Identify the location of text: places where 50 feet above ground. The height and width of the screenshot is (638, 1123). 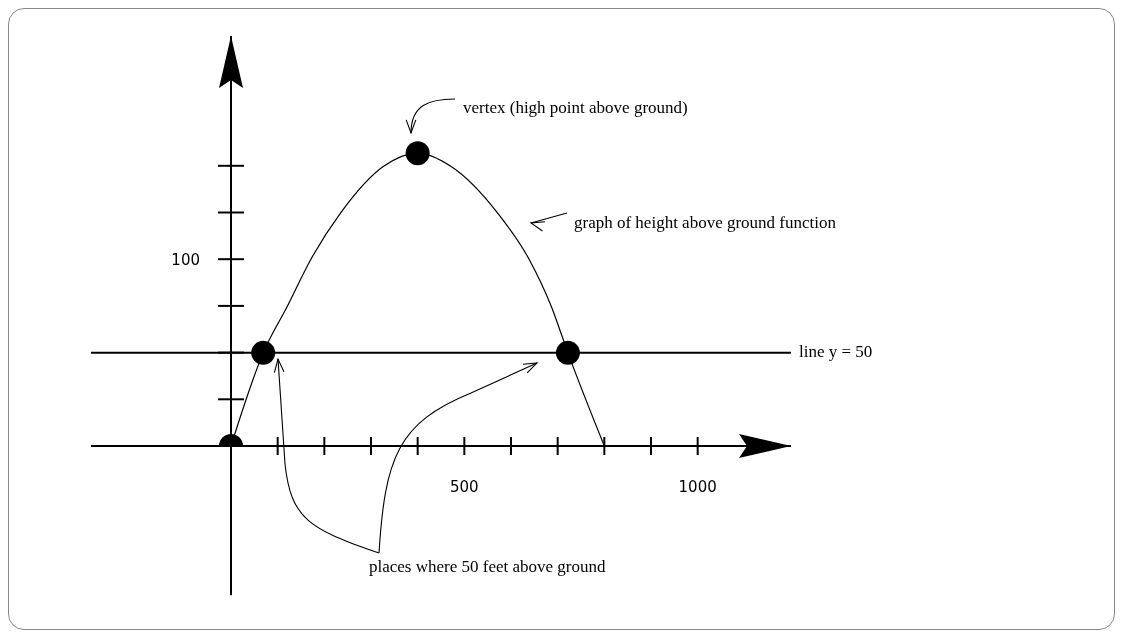
(487, 566).